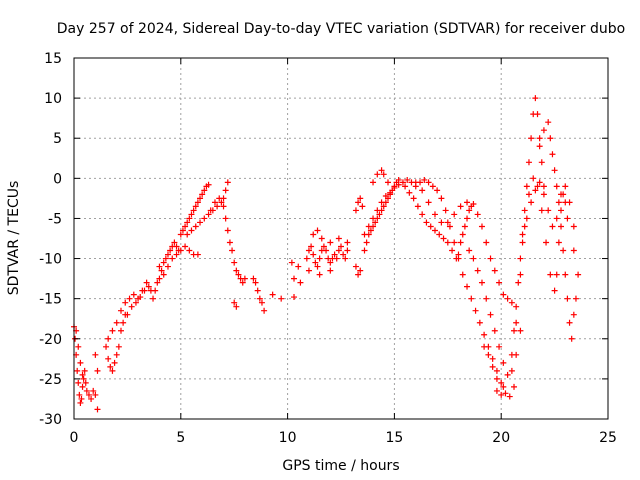 The image size is (640, 480). I want to click on x-tick-label: 20, so click(501, 438).